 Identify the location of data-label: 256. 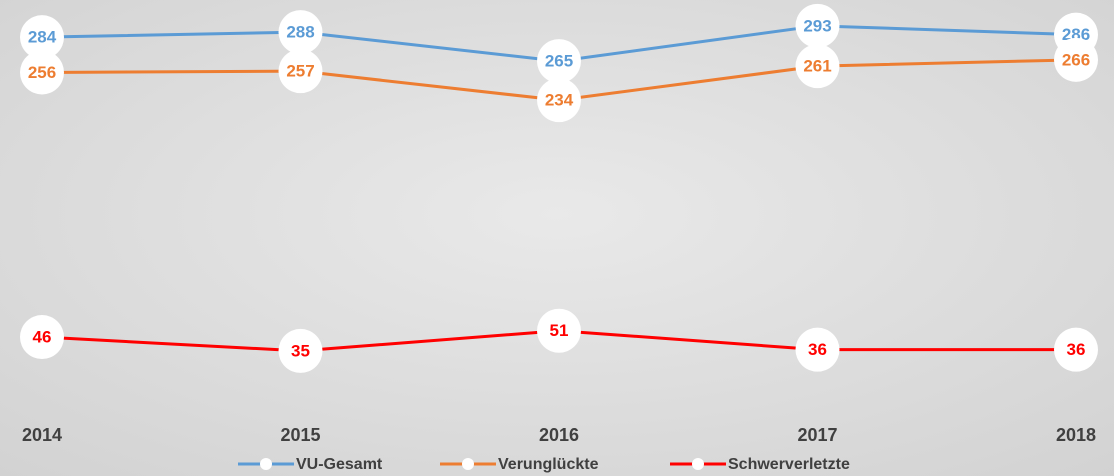
(42, 72).